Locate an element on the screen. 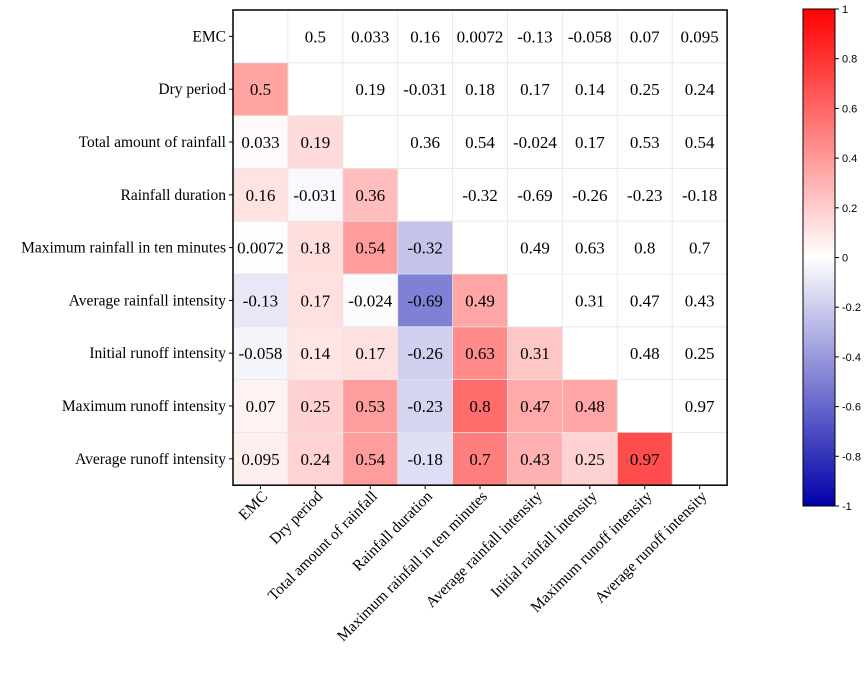  cell-value-label: 0.36 is located at coordinates (370, 195).